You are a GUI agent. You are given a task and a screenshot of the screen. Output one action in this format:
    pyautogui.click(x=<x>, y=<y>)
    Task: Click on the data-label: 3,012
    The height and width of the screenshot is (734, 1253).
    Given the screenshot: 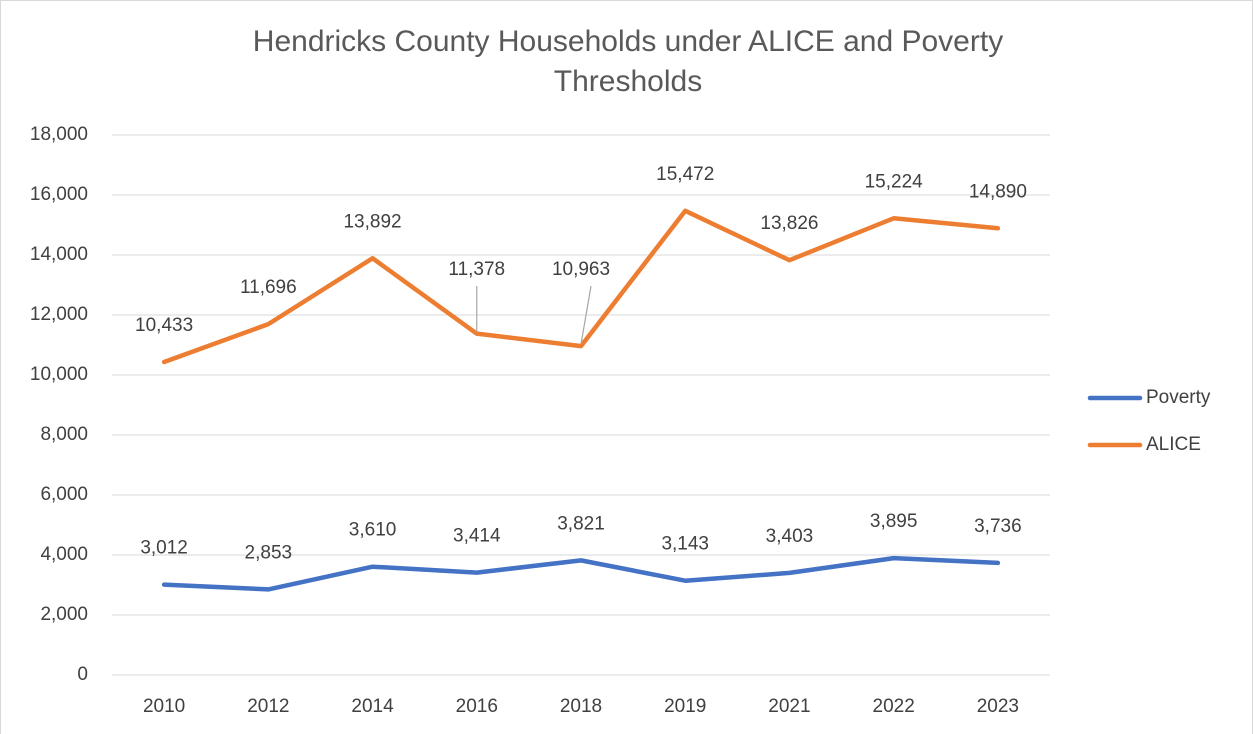 What is the action you would take?
    pyautogui.click(x=164, y=548)
    